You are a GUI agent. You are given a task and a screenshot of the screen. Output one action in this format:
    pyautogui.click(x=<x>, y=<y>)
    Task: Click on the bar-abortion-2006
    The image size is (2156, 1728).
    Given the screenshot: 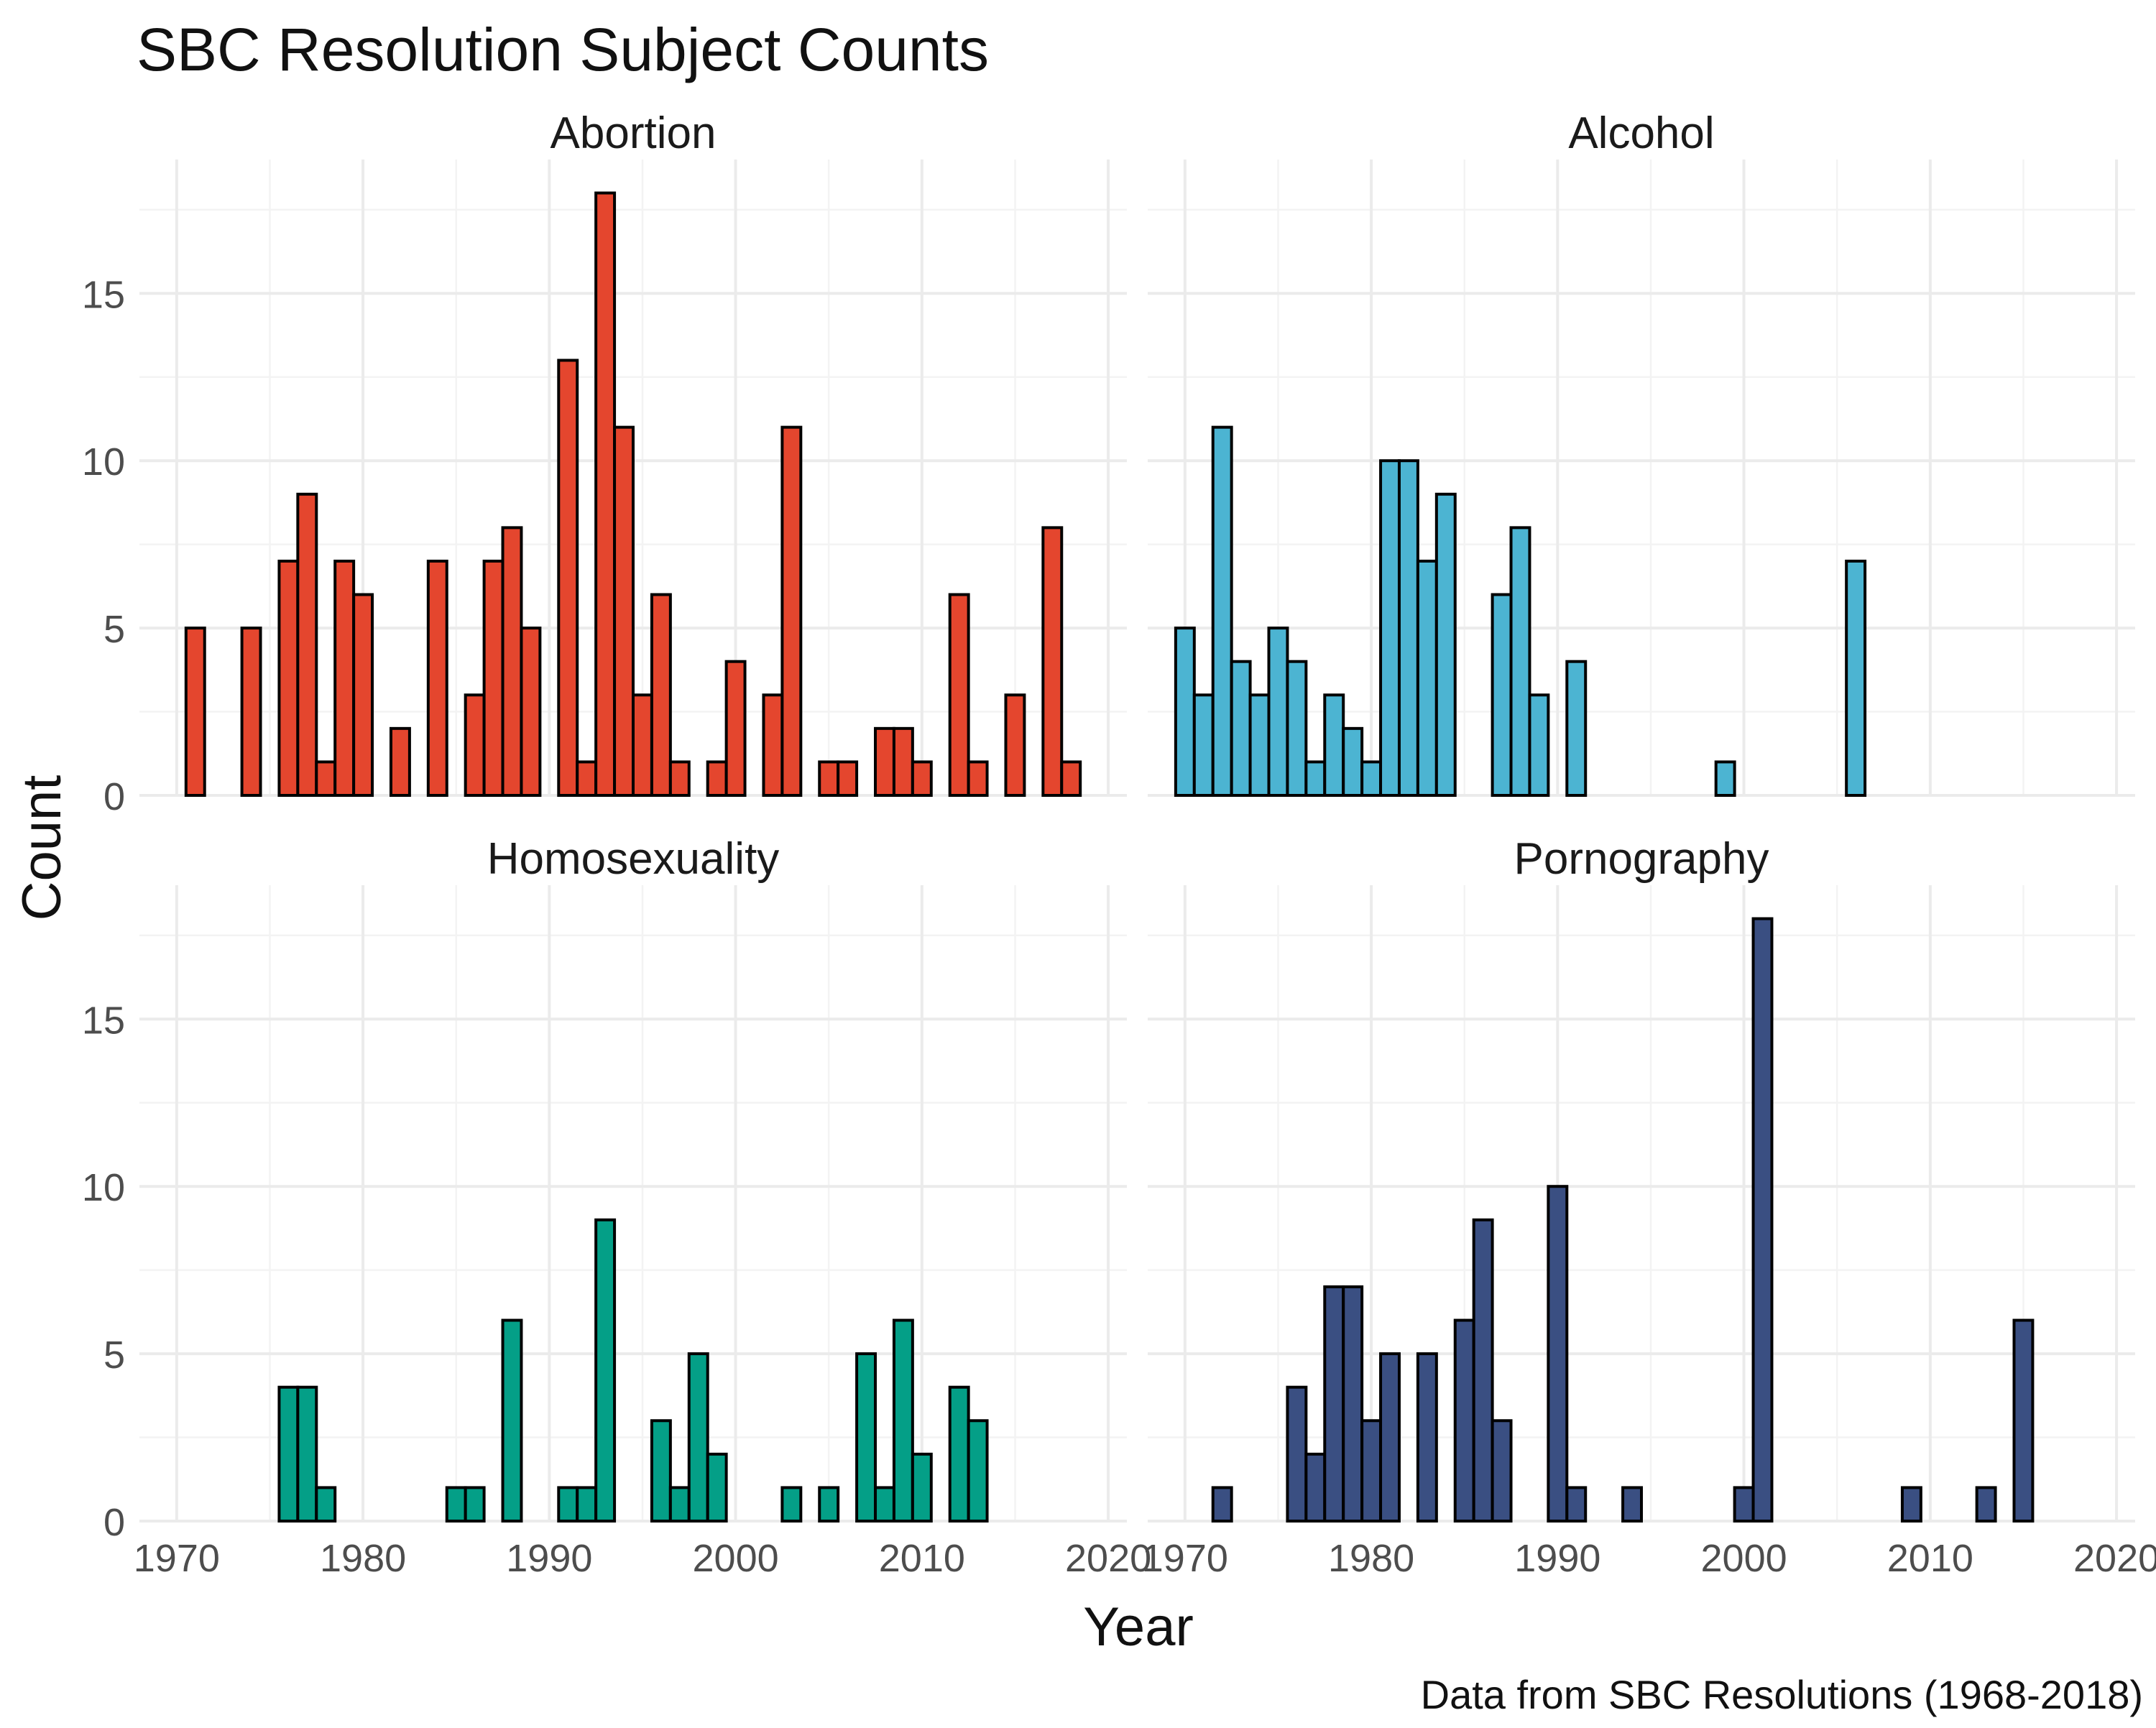 What is the action you would take?
    pyautogui.click(x=848, y=779)
    